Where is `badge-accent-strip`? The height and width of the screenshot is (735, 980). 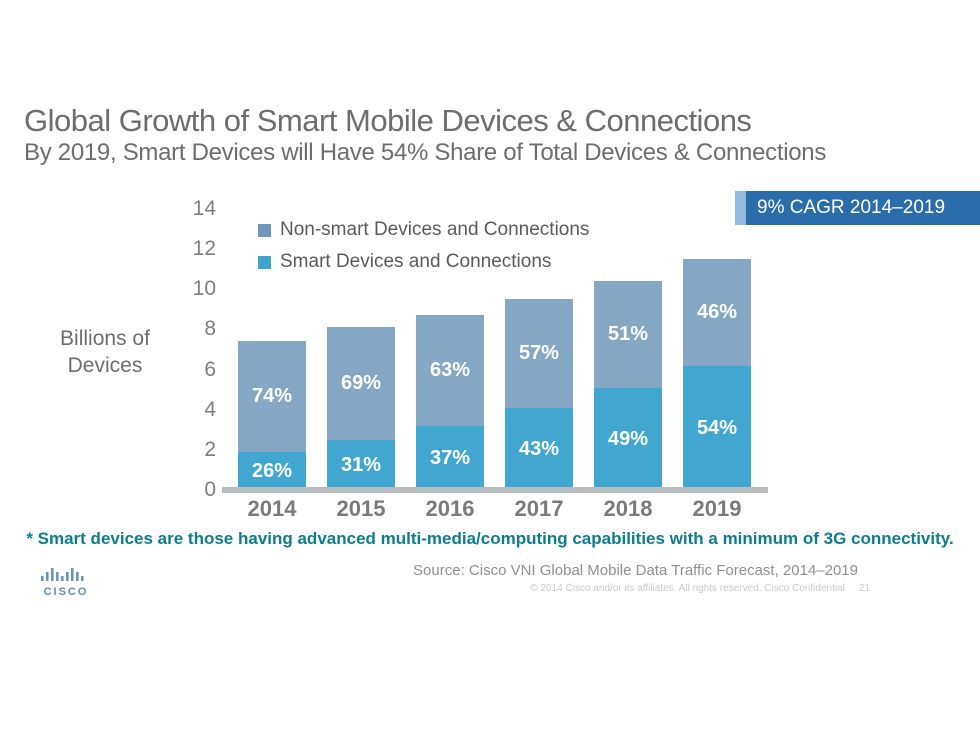
badge-accent-strip is located at coordinates (740, 208).